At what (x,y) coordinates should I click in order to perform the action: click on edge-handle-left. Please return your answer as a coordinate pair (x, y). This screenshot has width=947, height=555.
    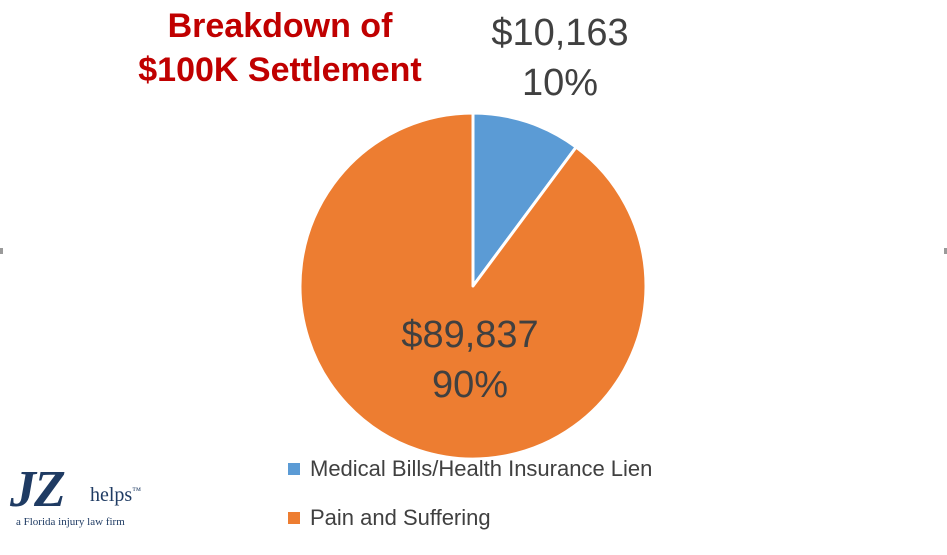
    Looking at the image, I should click on (1, 251).